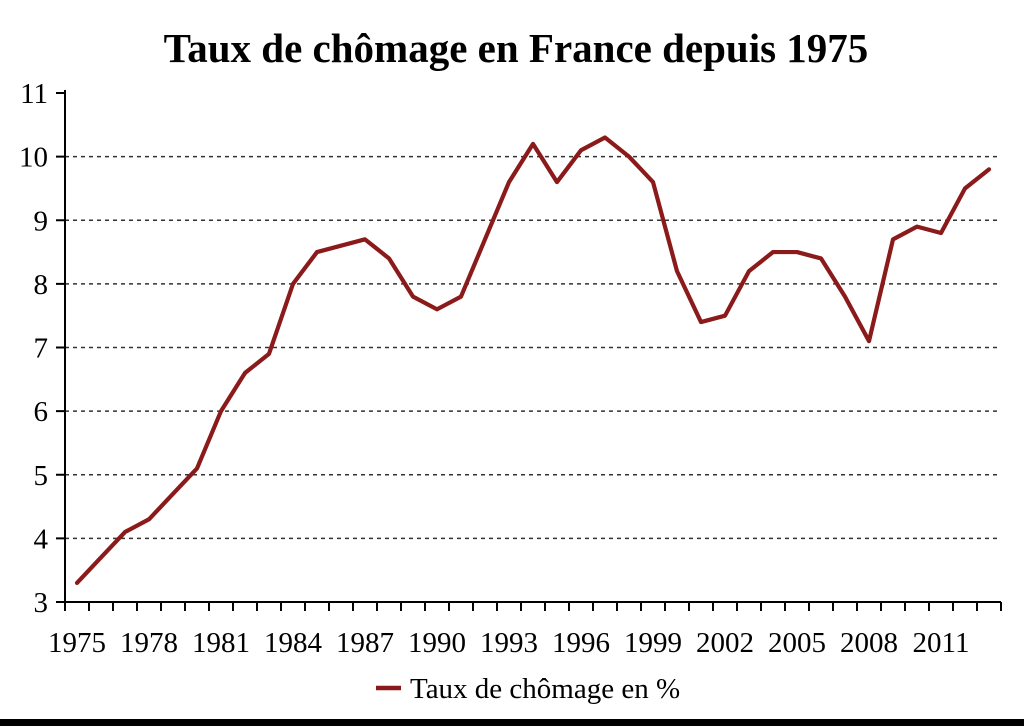 The height and width of the screenshot is (726, 1024). What do you see at coordinates (41, 603) in the screenshot?
I see `y-tick-label: 3` at bounding box center [41, 603].